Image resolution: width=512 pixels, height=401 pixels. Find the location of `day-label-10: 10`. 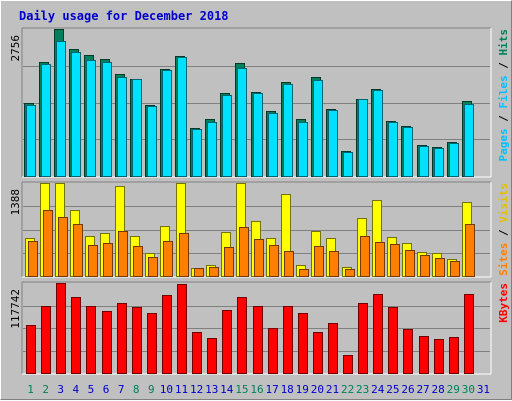

day-label-10: 10 is located at coordinates (166, 389).